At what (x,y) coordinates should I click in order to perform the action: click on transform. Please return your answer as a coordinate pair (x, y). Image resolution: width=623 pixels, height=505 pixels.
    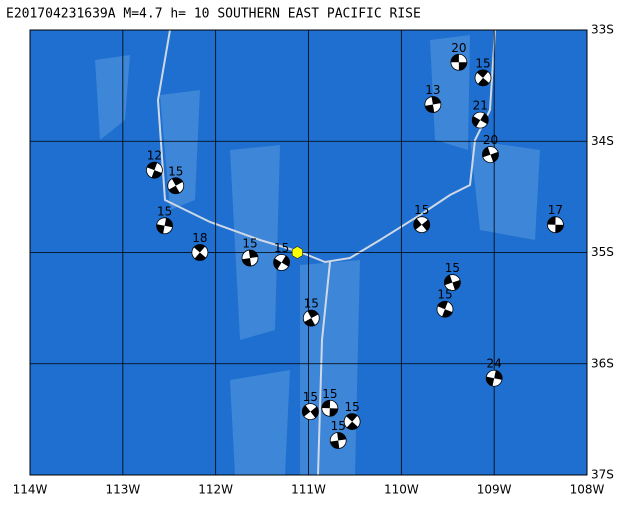
    Looking at the image, I should click on (324, 368).